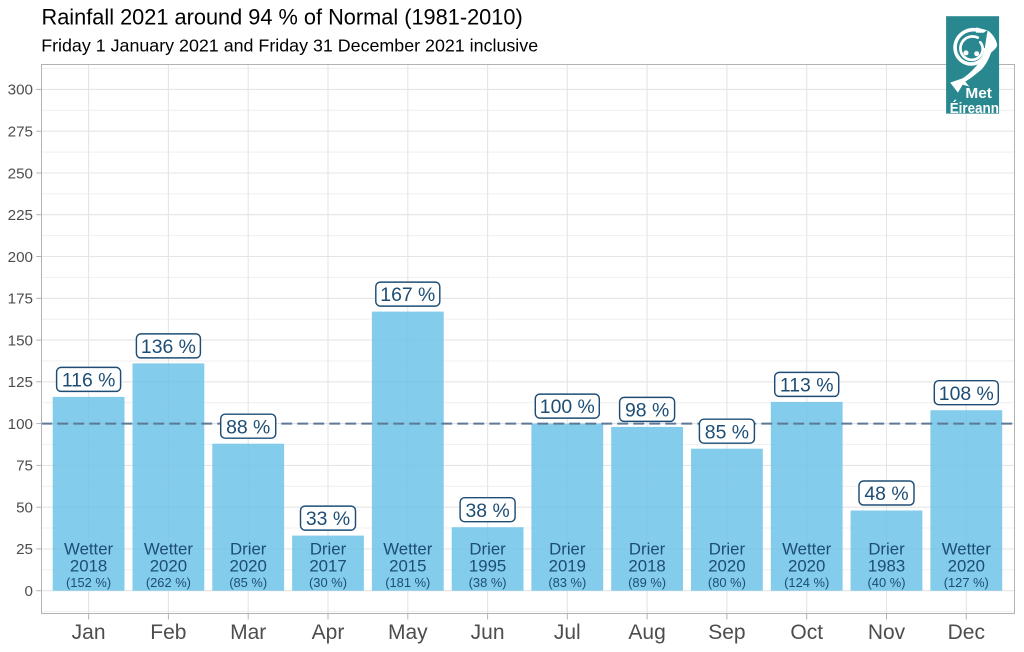 This screenshot has height=652, width=1024. Describe the element at coordinates (966, 394) in the screenshot. I see `svg-text: 108 %` at that location.